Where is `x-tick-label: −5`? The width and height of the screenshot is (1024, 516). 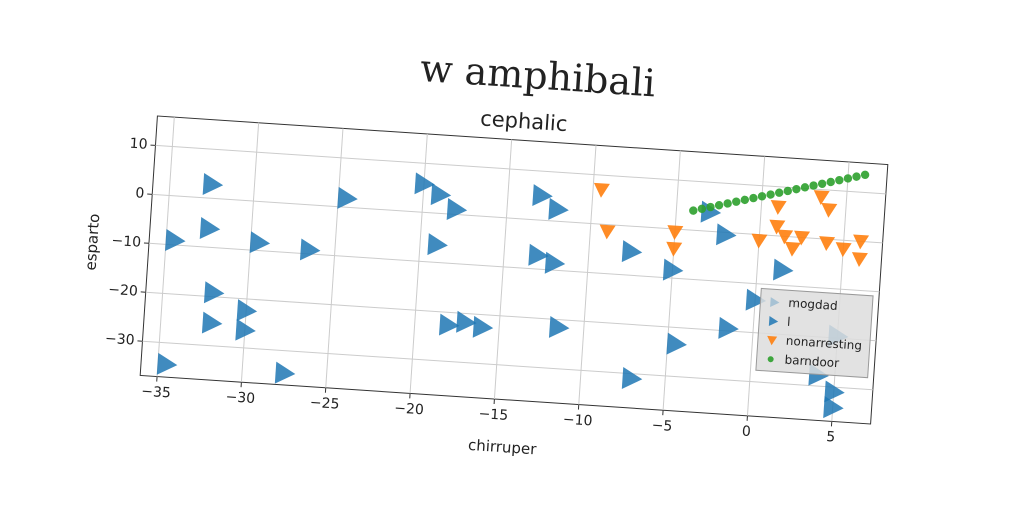 x-tick-label: −5 is located at coordinates (662, 425).